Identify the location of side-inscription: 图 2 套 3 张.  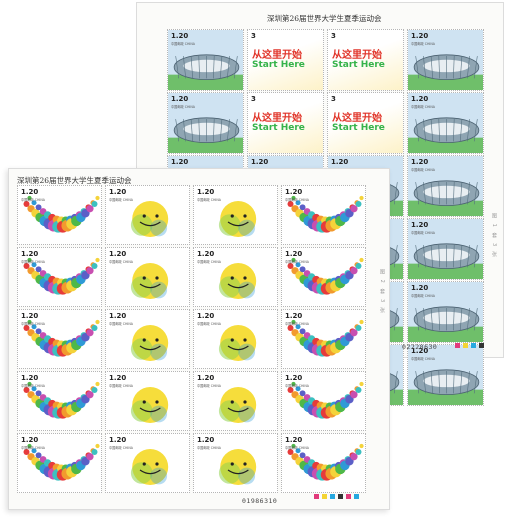
(382, 292).